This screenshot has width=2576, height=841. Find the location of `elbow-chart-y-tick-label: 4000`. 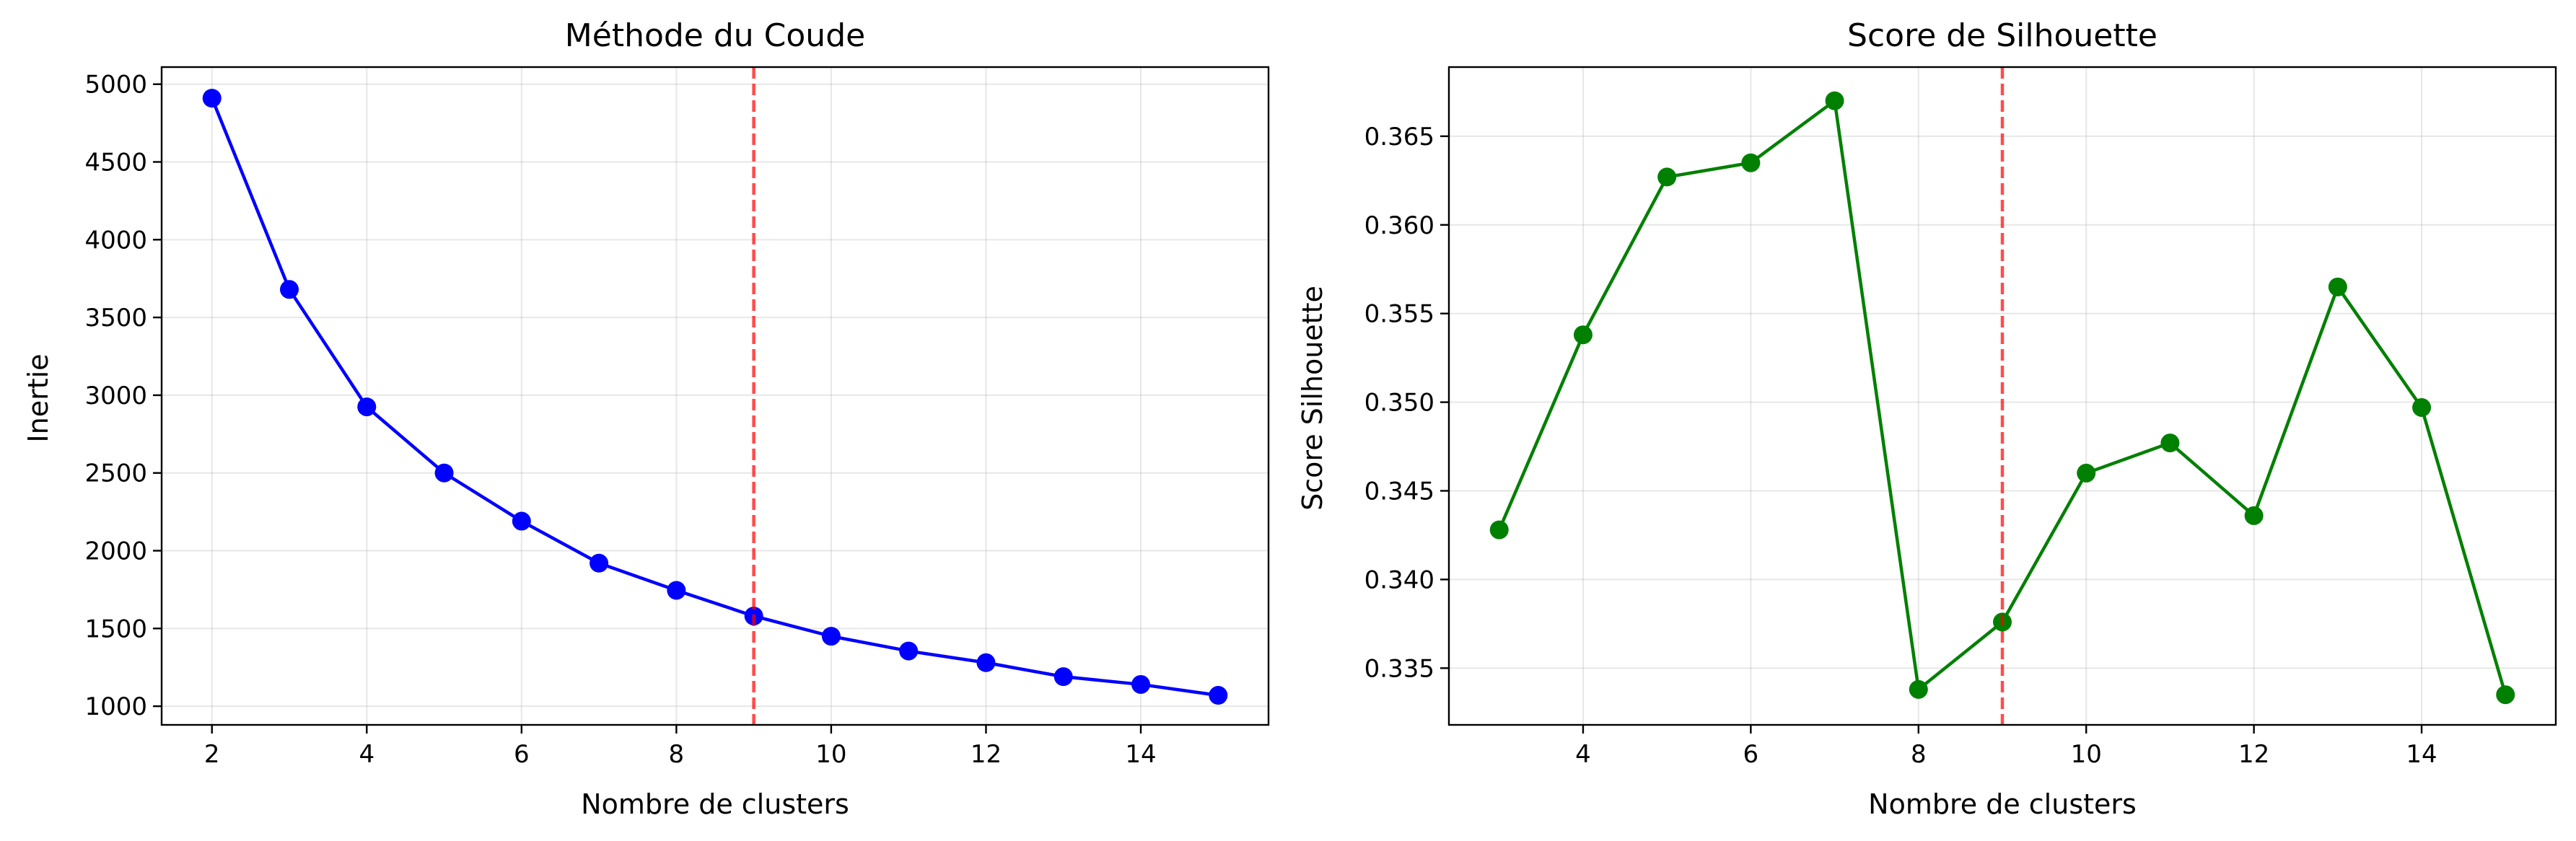

elbow-chart-y-tick-label: 4000 is located at coordinates (115, 240).